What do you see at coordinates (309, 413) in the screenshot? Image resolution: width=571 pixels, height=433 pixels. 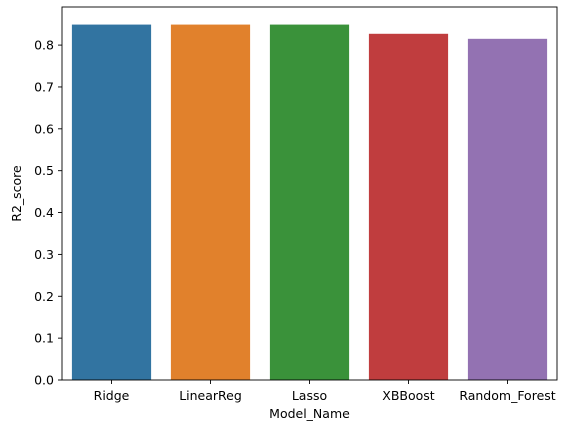 I see `x-axis-label: Model_Name` at bounding box center [309, 413].